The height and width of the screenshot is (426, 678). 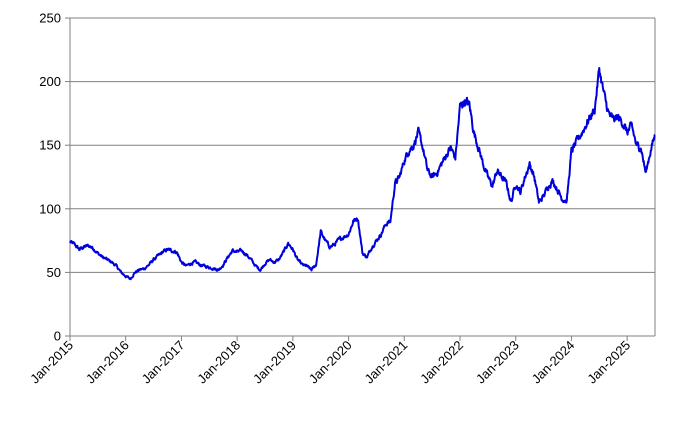 I want to click on x-tick-label: Jan-2025, so click(x=608, y=362).